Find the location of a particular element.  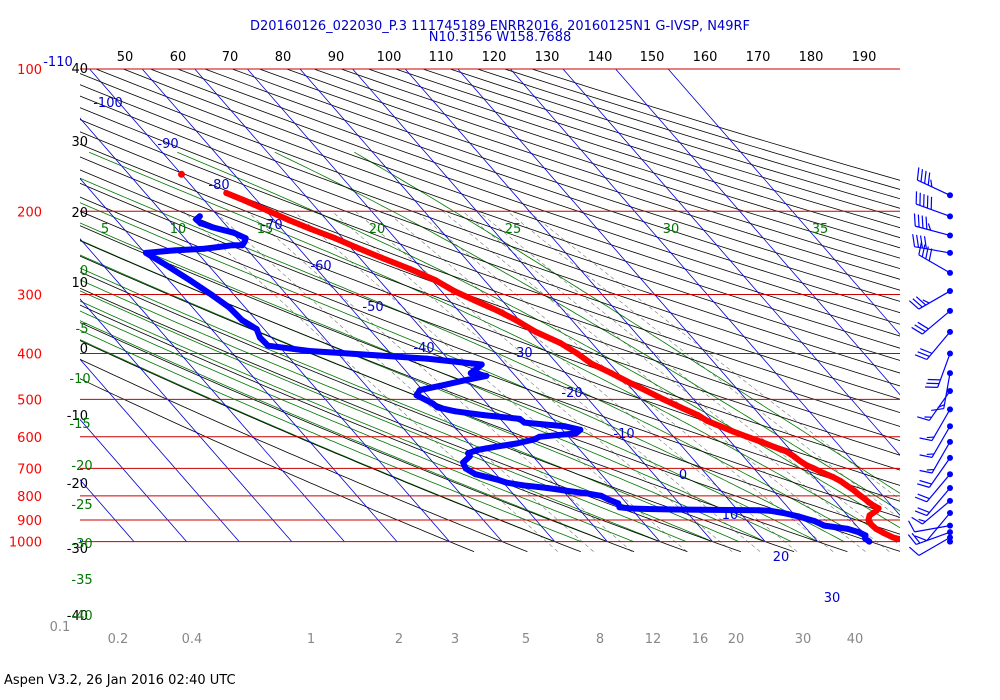

top-temperature-label: 80 is located at coordinates (283, 57).